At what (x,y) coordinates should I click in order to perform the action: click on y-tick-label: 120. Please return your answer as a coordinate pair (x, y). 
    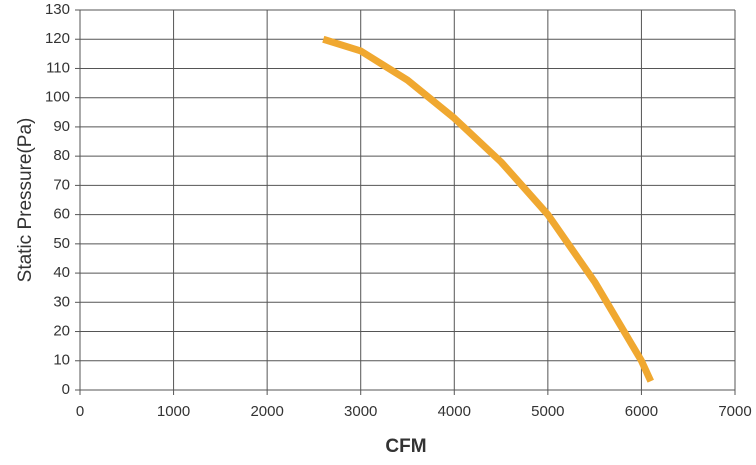
    Looking at the image, I should click on (57, 38).